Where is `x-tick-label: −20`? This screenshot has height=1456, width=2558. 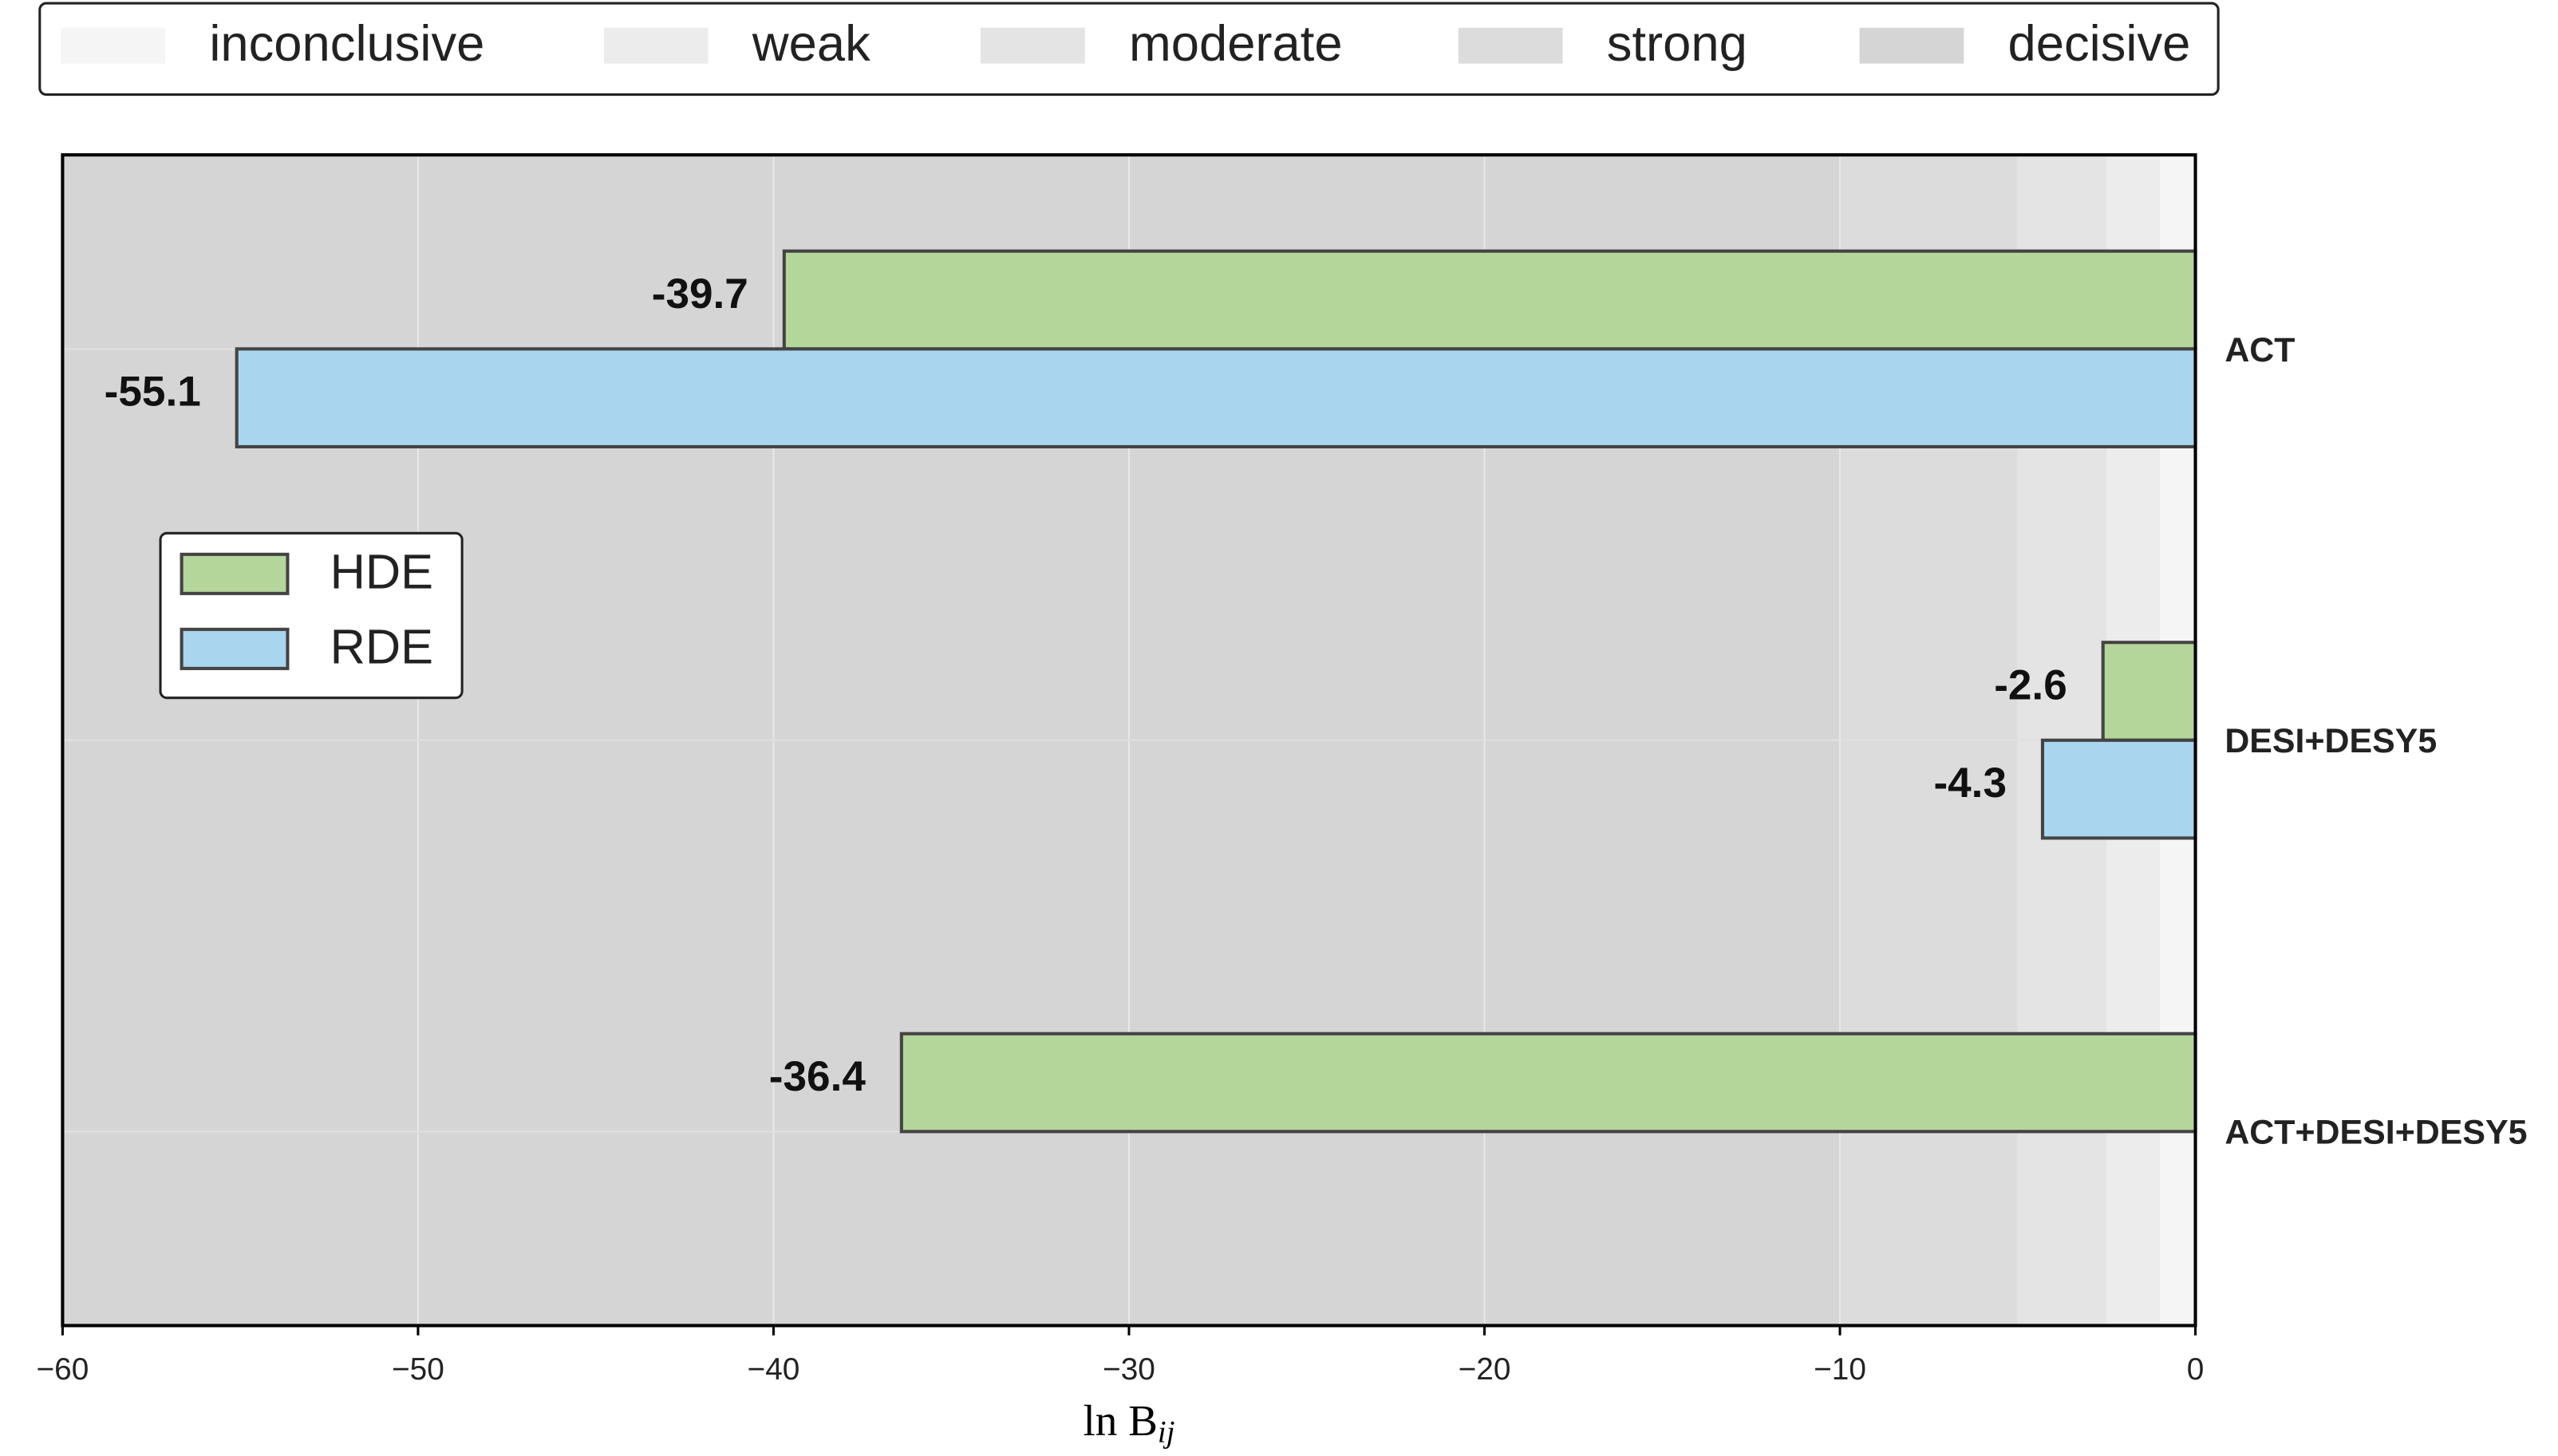 x-tick-label: −20 is located at coordinates (1485, 1369).